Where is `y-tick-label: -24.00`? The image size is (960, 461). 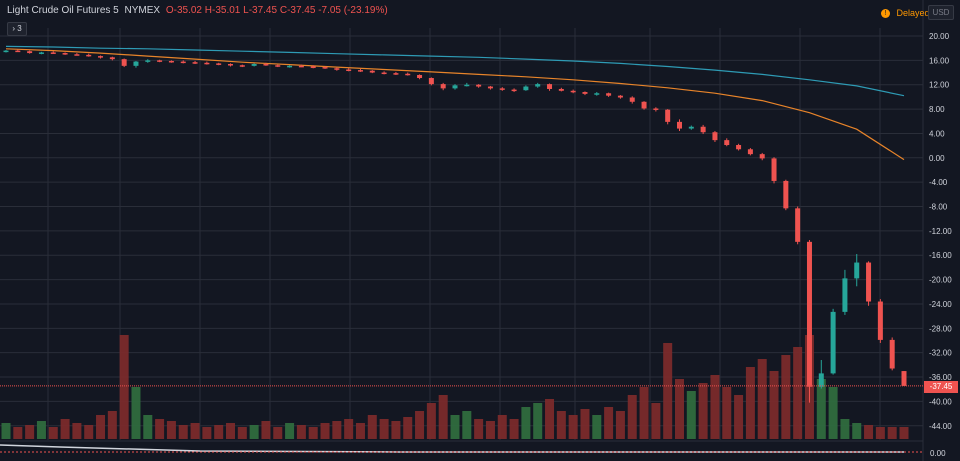
y-tick-label: -24.00 is located at coordinates (940, 304).